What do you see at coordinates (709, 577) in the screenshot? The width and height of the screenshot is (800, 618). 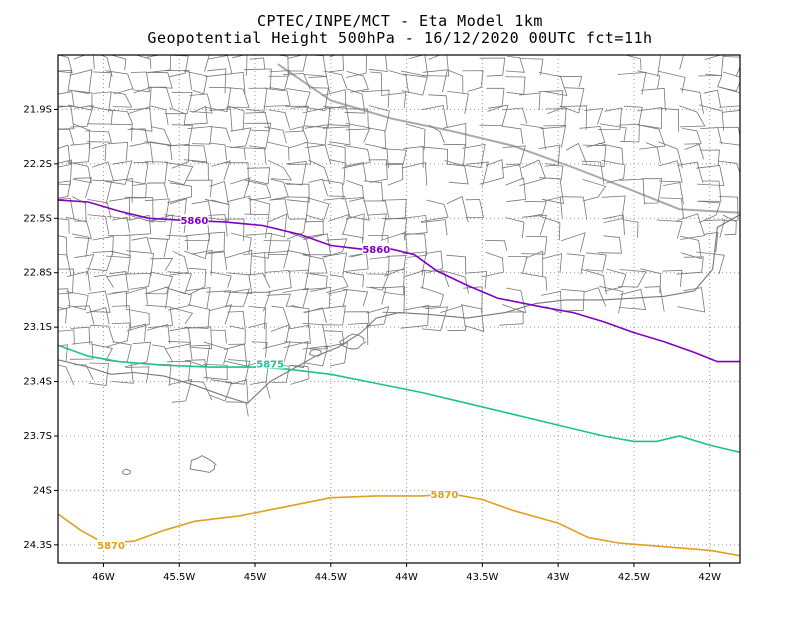 I see `lon-tick-label: 42W` at bounding box center [709, 577].